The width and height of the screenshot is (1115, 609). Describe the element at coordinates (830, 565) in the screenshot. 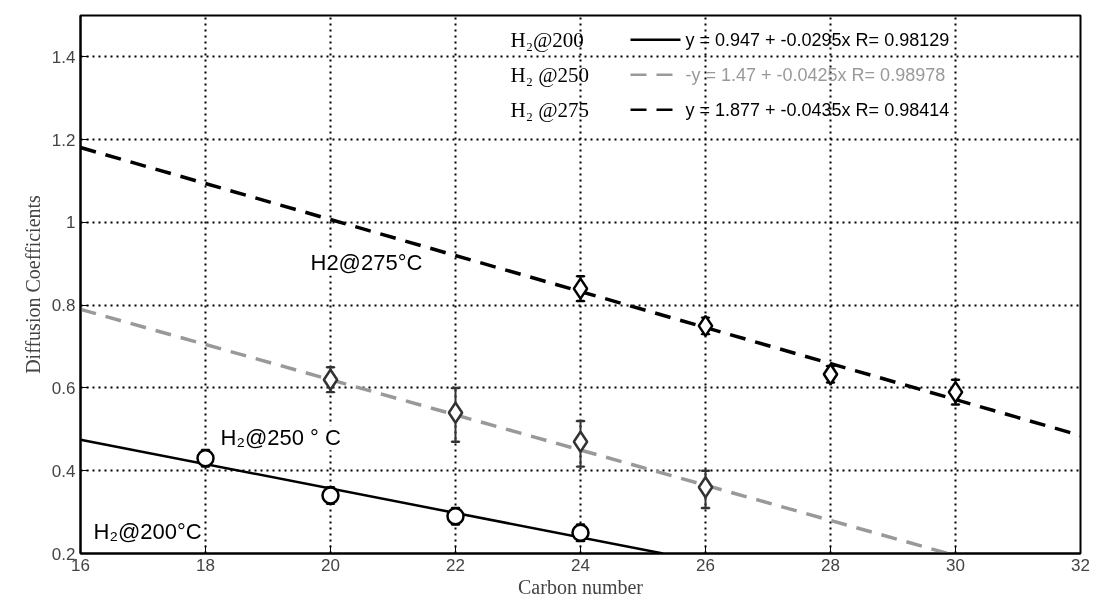

I see `x-tick-label: 28` at that location.